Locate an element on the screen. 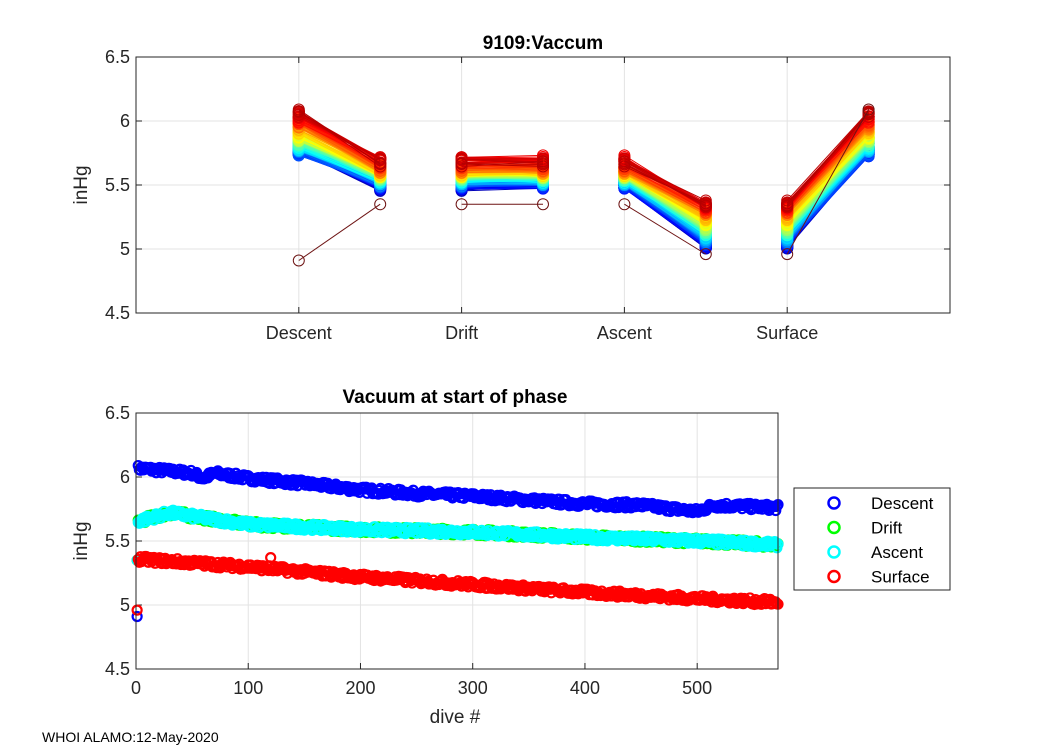  chart2-ylabel: inHg is located at coordinates (81, 540).